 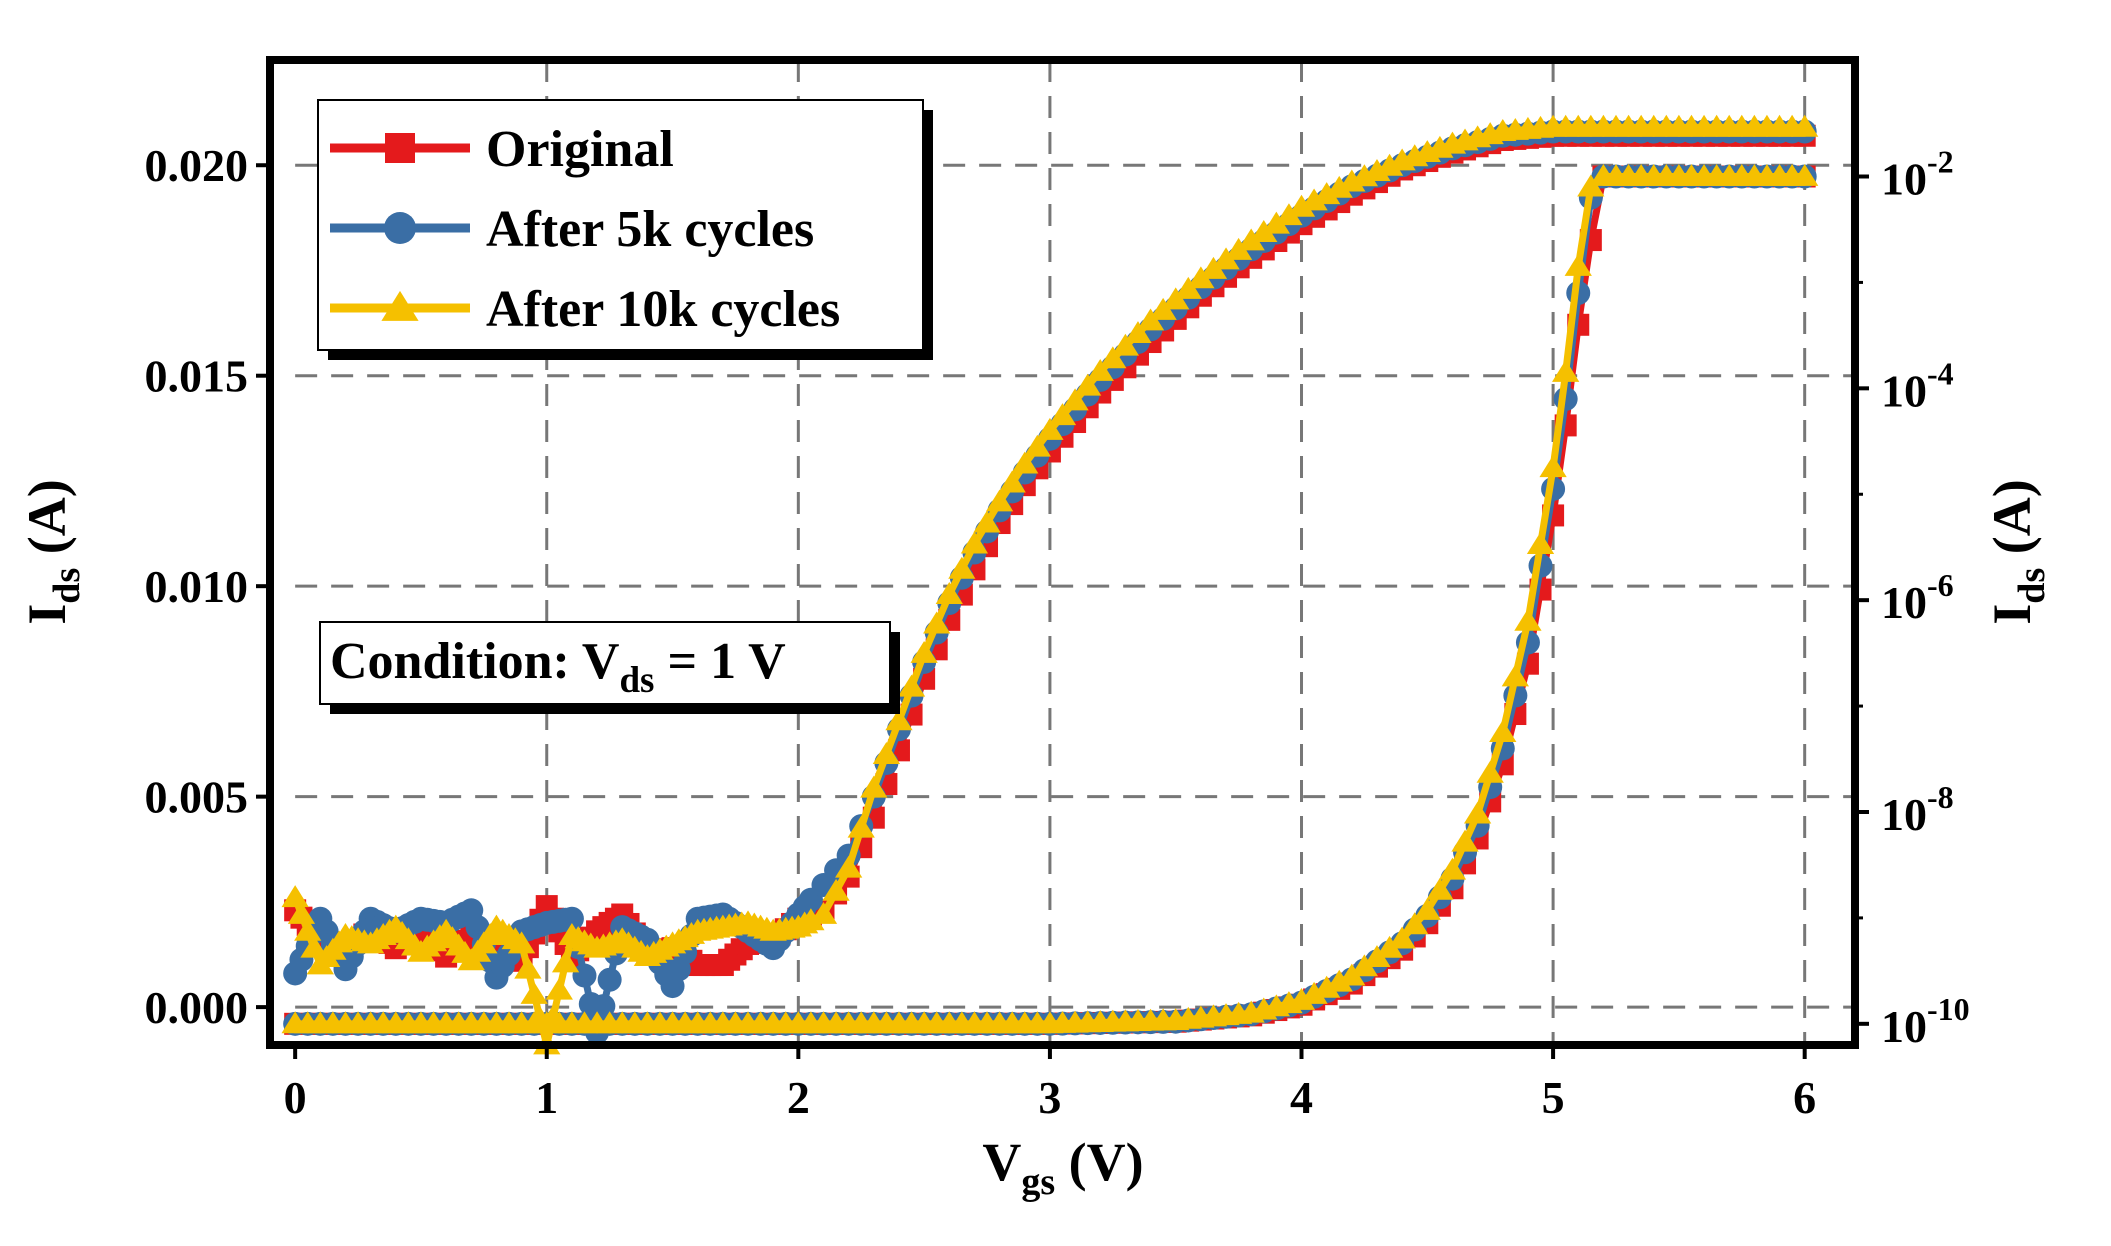 I want to click on y-right-tick-exp: -4, so click(x=1940, y=373).